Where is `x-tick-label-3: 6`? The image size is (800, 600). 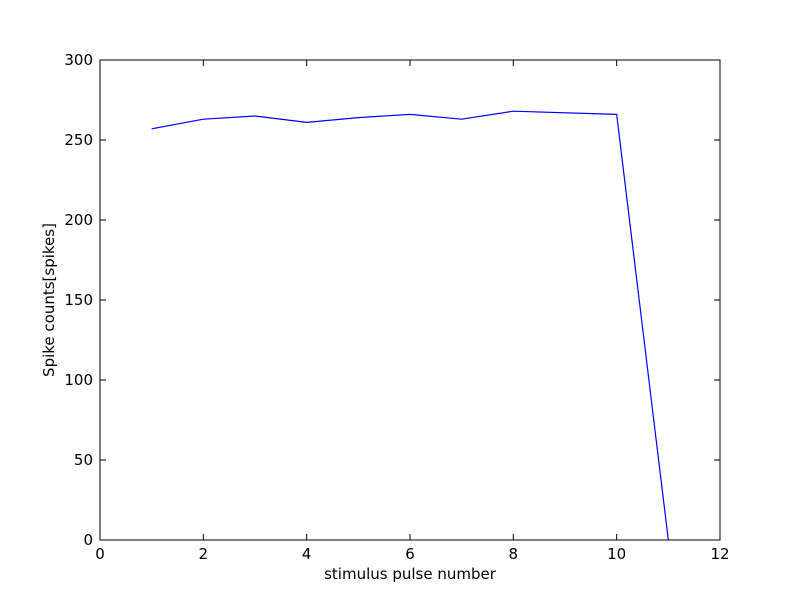 x-tick-label-3: 6 is located at coordinates (410, 554).